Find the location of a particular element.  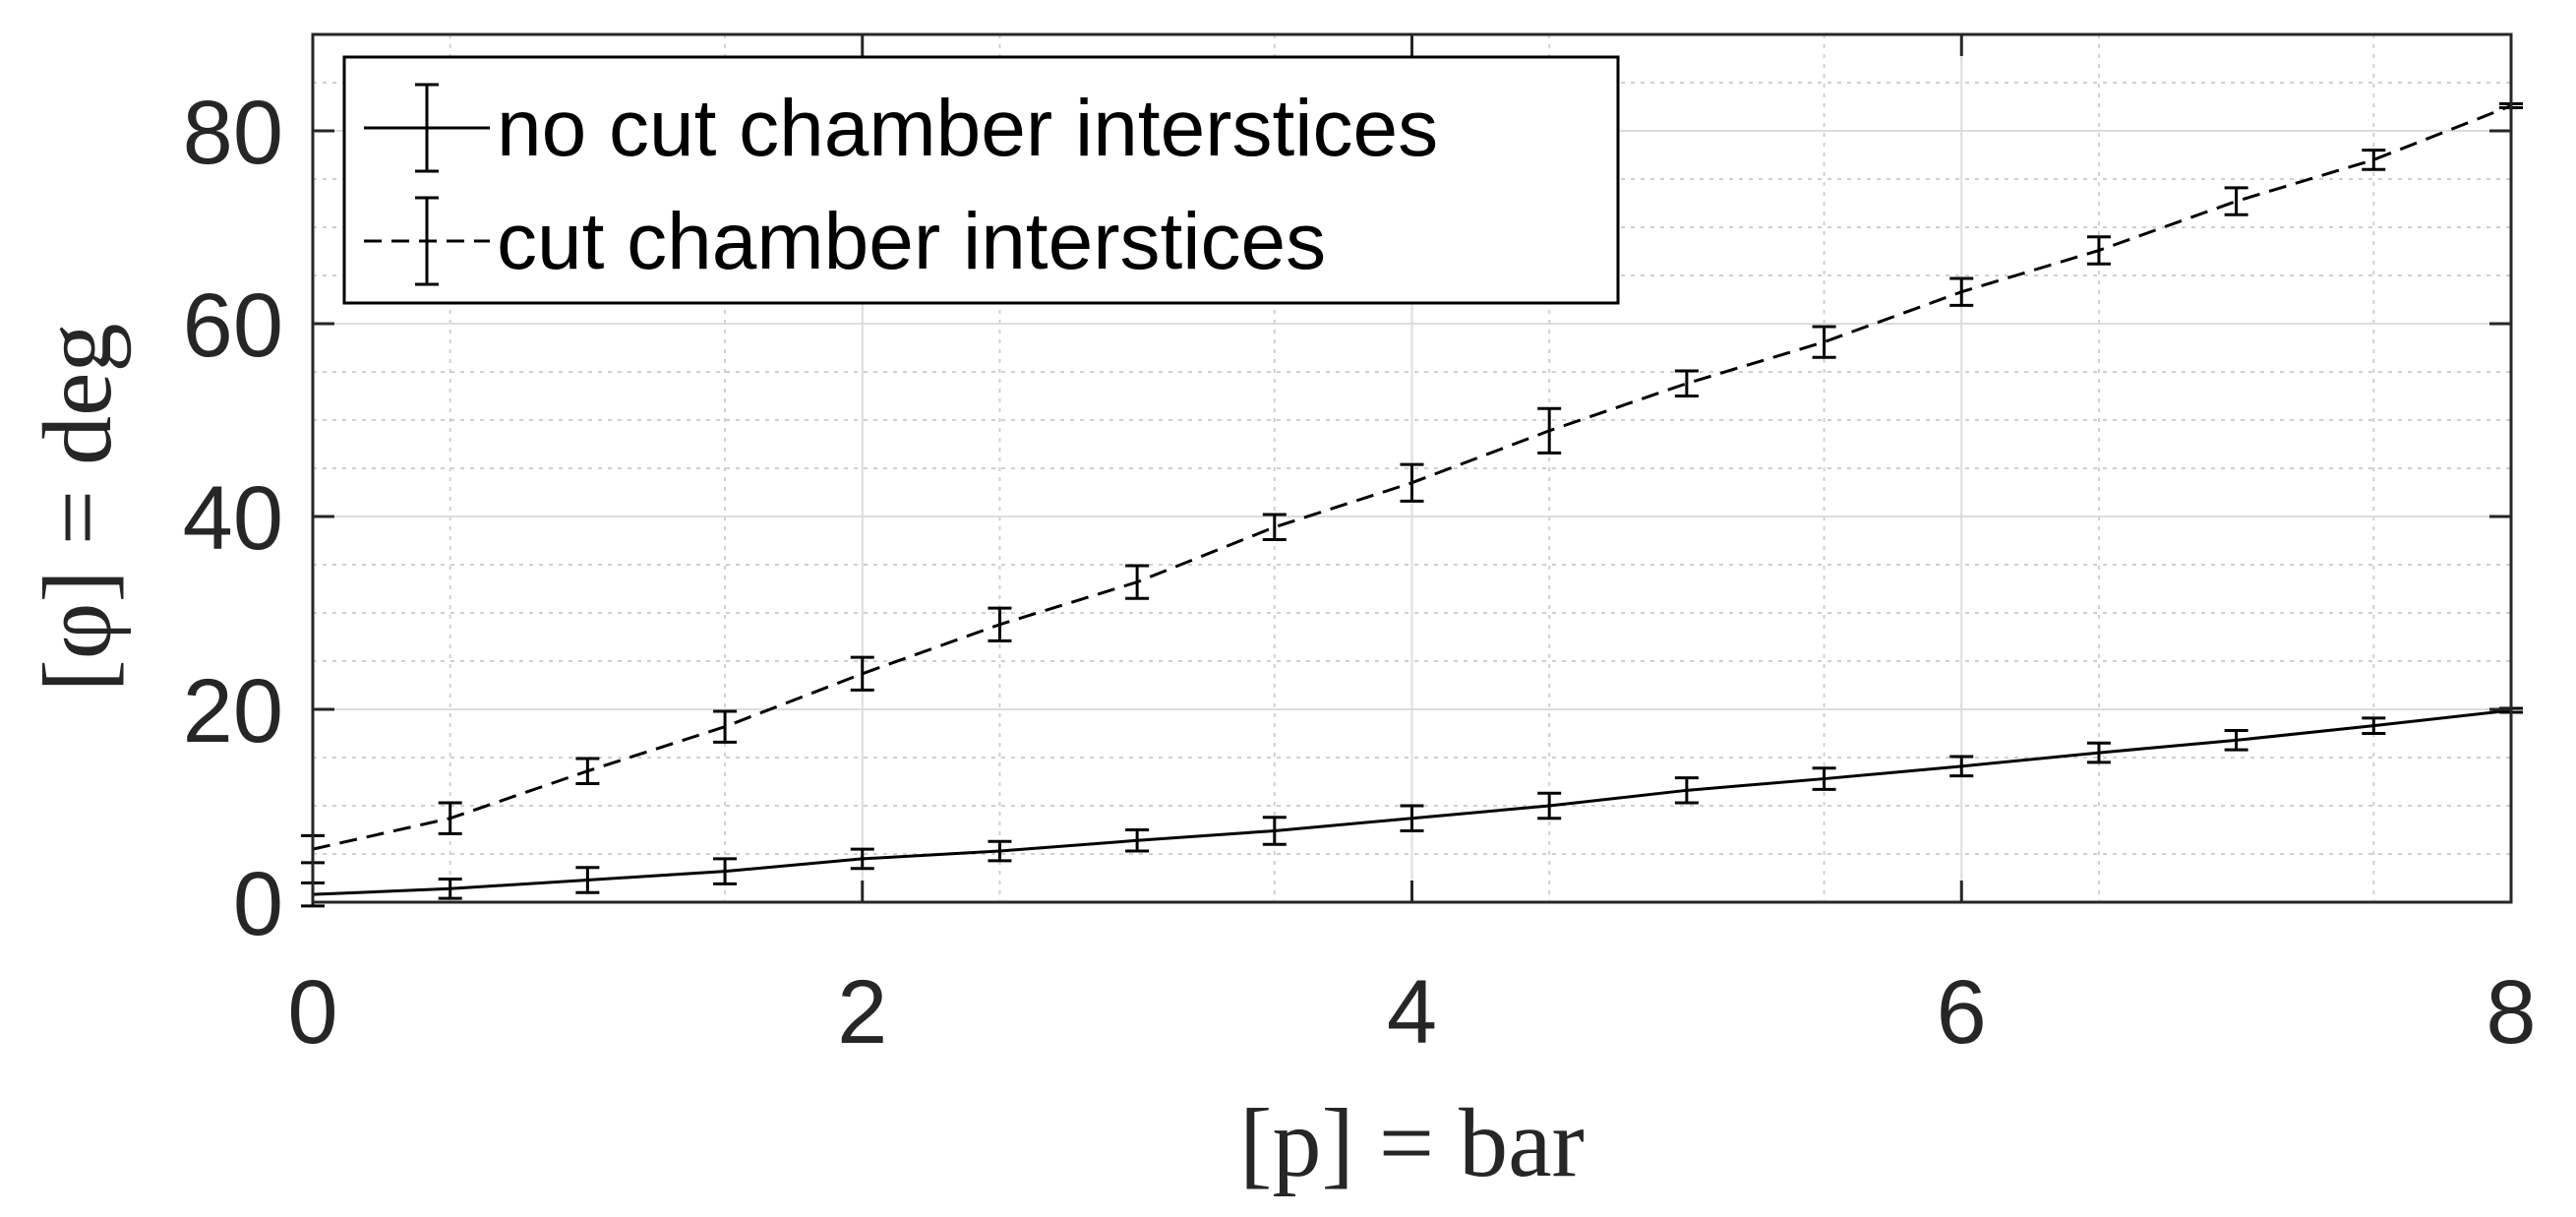

legend-sample-solid is located at coordinates (427, 128).